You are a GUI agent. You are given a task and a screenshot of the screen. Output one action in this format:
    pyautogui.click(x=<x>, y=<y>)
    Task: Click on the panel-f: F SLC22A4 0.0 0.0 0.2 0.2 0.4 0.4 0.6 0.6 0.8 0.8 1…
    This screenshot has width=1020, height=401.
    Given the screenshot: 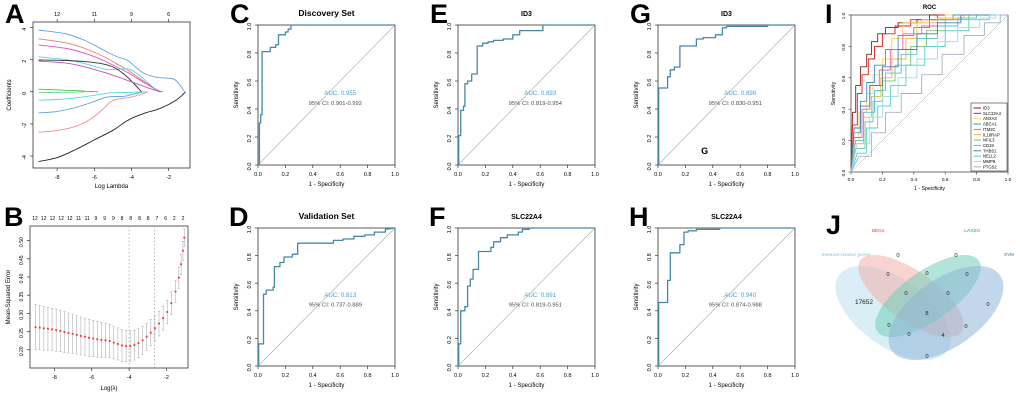 What is the action you would take?
    pyautogui.click(x=525, y=298)
    